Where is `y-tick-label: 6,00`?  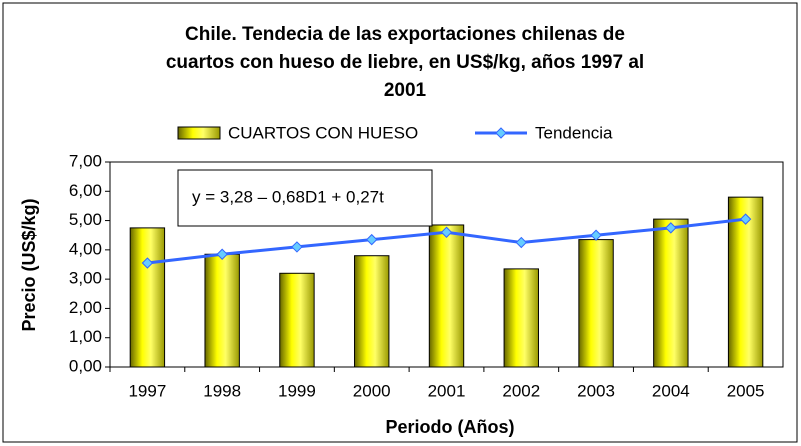 y-tick-label: 6,00 is located at coordinates (85, 190).